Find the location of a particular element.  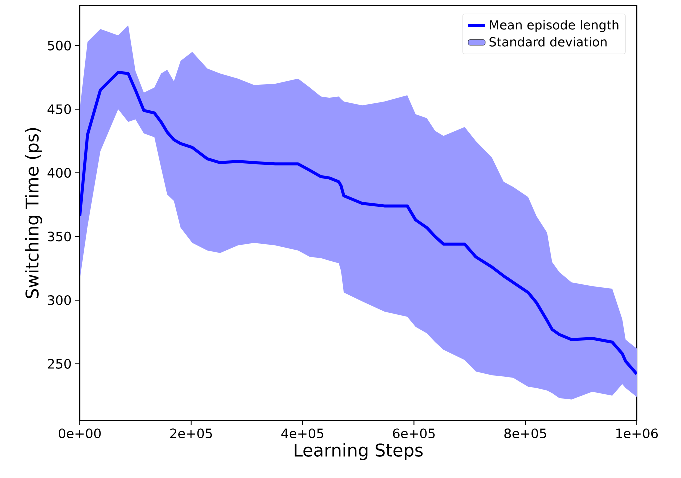

y-tick-label: 250 is located at coordinates (60, 364).